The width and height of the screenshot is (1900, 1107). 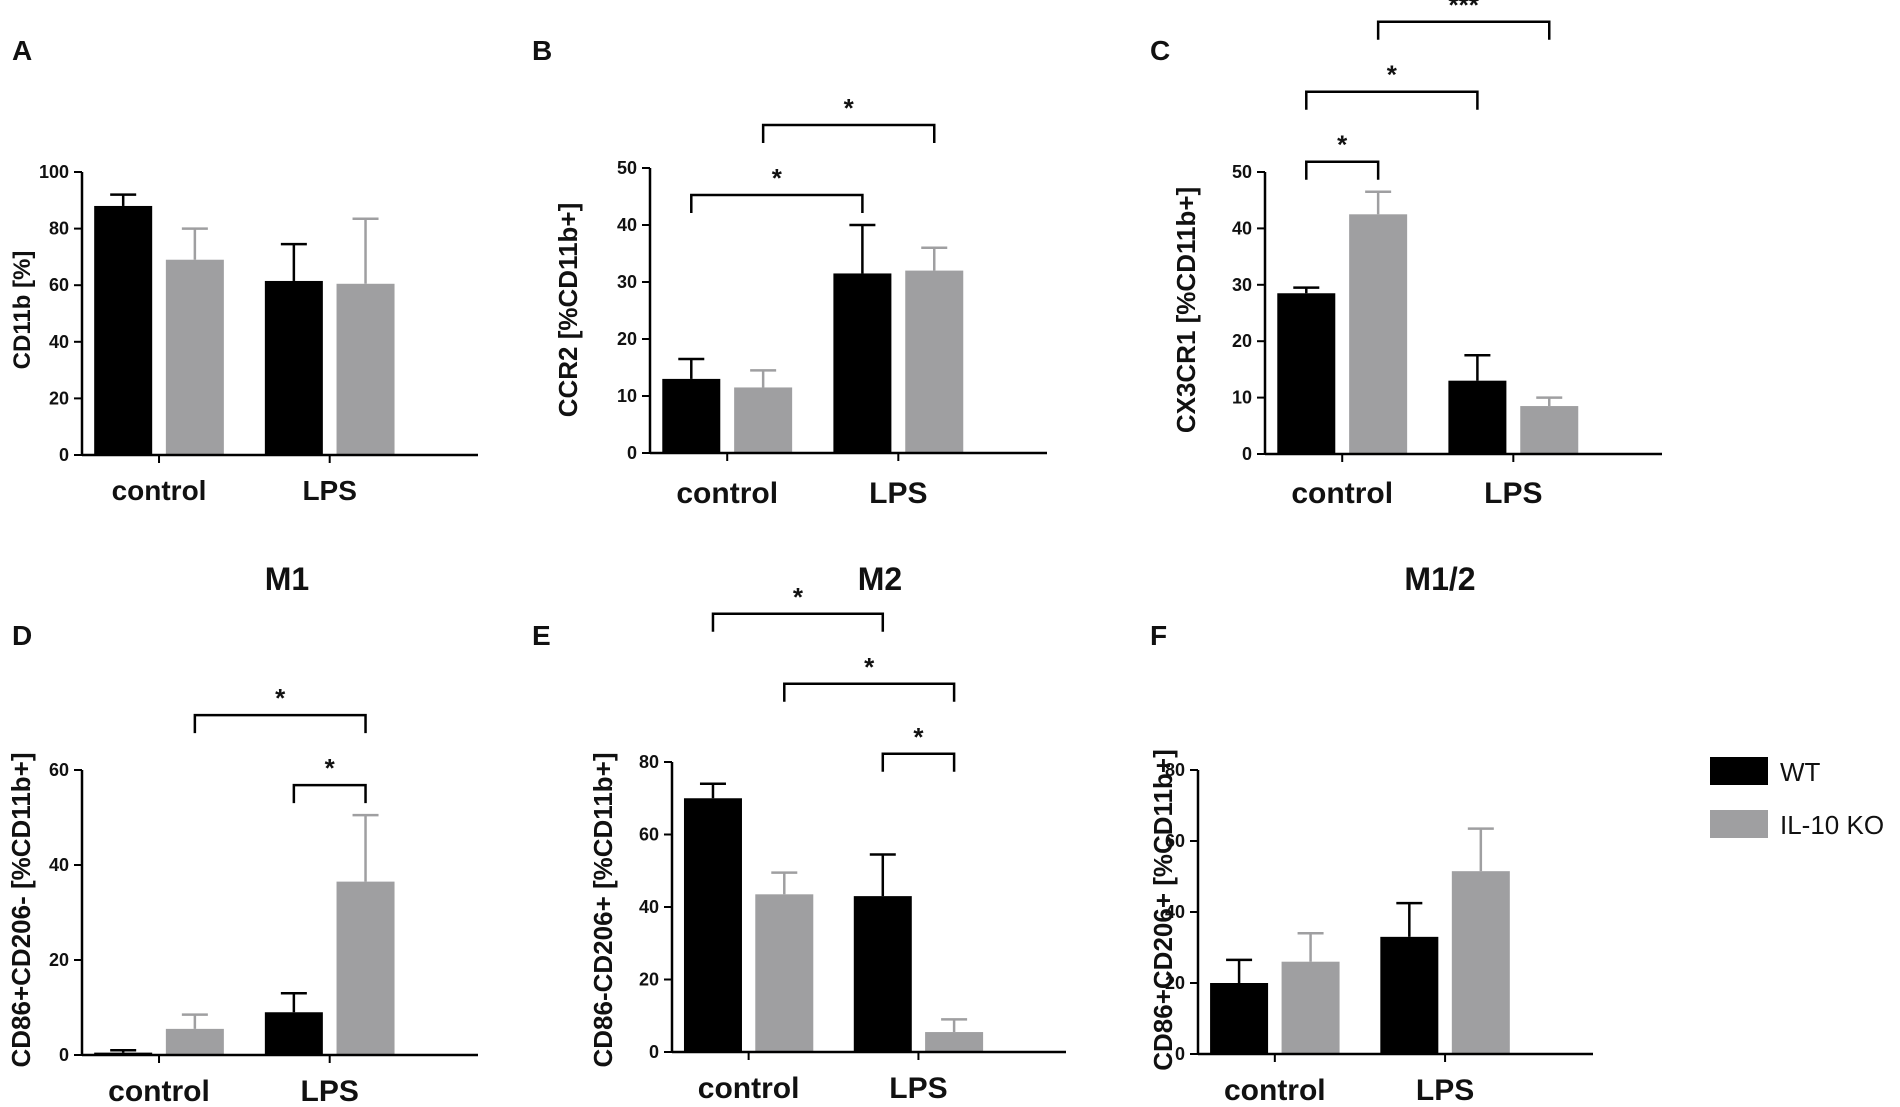 What do you see at coordinates (1186, 310) in the screenshot?
I see `y-axis-label: CX3CR1 [%CD11b+]` at bounding box center [1186, 310].